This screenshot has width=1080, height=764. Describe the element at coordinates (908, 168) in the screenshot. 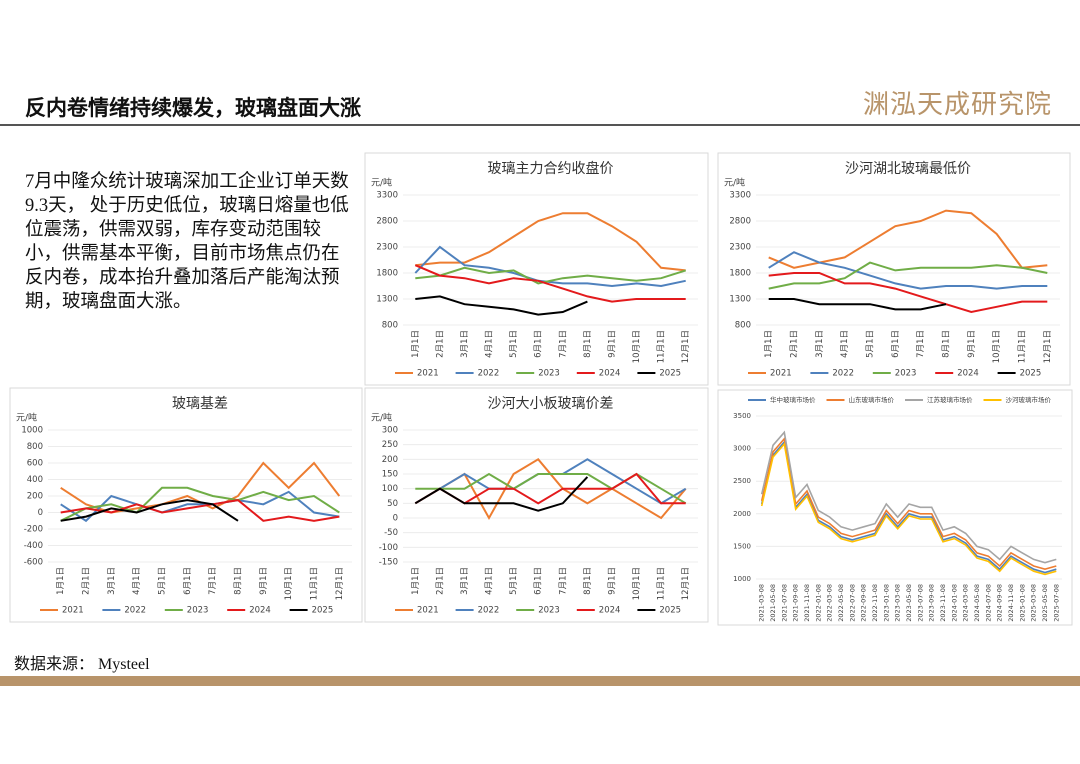

I see `chart-title: 沙河湖北玻璃最低价` at that location.